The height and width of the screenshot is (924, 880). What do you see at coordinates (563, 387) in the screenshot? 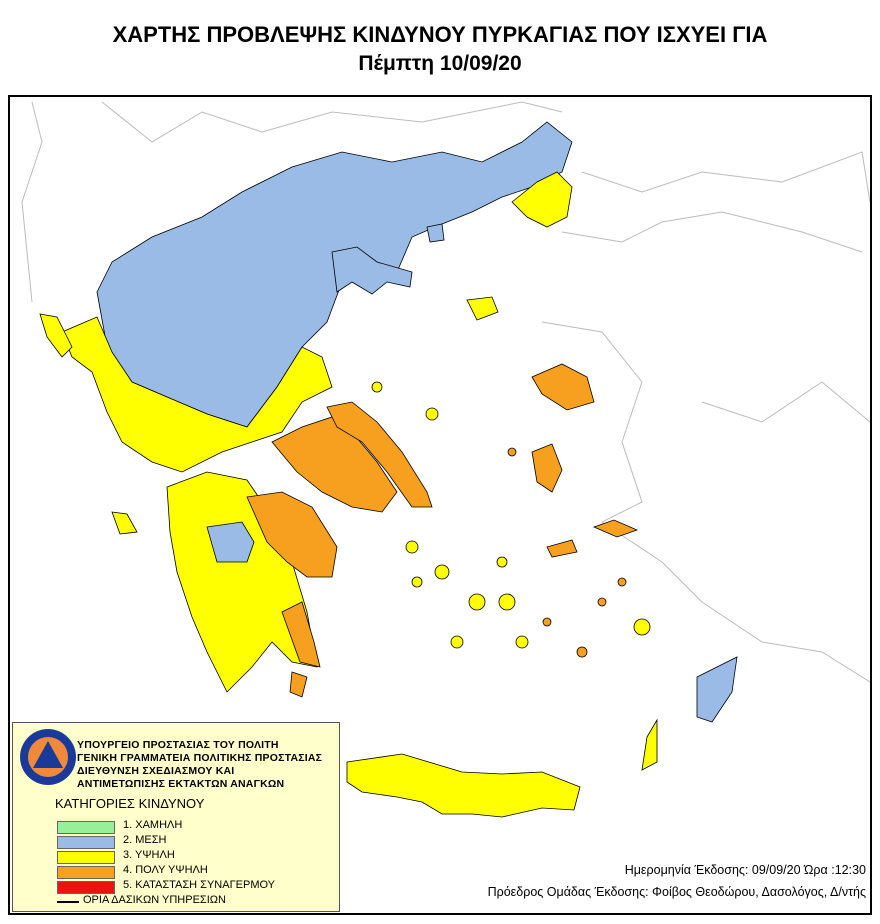
I see `region-very-high-lesvos` at bounding box center [563, 387].